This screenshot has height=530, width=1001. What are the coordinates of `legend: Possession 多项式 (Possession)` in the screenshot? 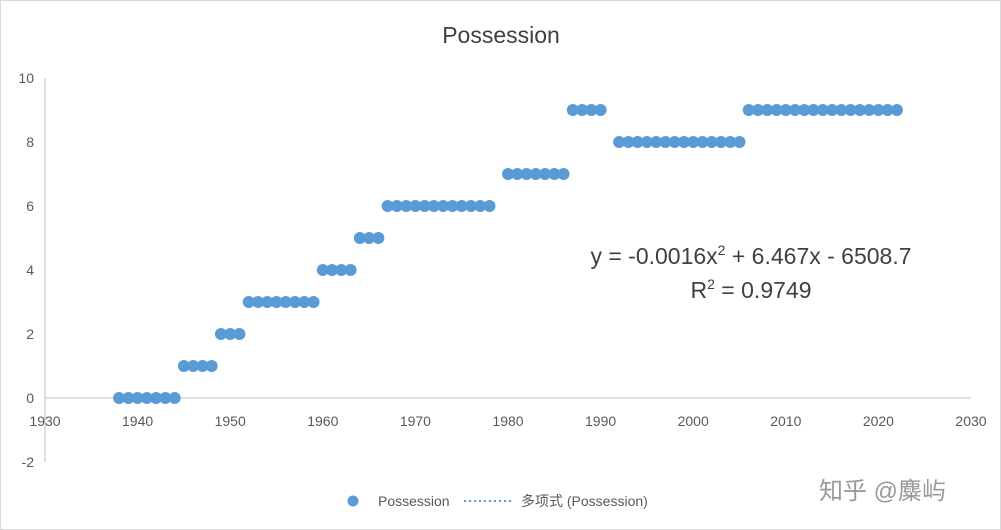 It's located at (497, 501).